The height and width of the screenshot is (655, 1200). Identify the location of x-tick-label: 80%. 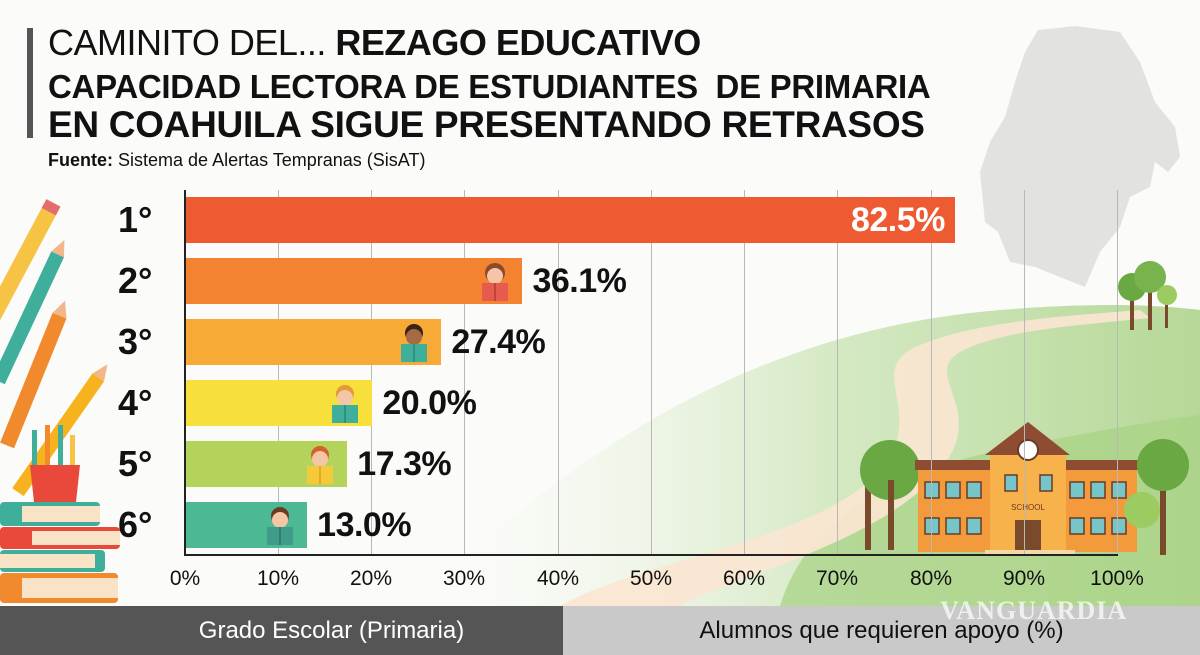
(931, 578).